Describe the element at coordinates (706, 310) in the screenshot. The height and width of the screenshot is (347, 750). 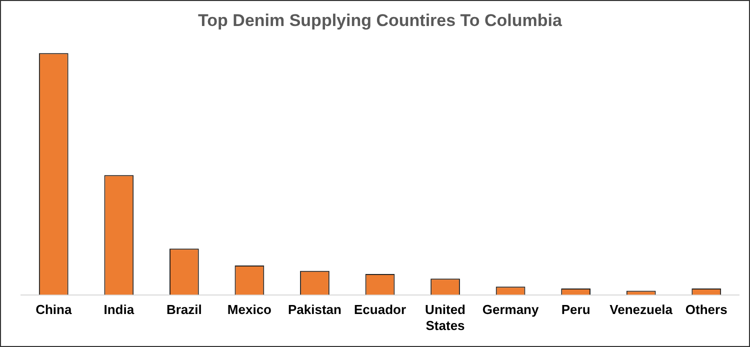
I see `x-tick-label: Others` at that location.